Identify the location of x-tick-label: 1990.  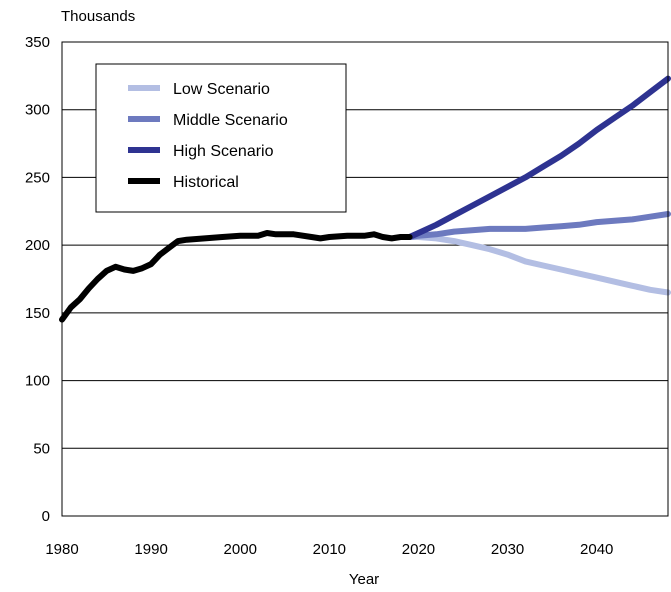
(150, 549).